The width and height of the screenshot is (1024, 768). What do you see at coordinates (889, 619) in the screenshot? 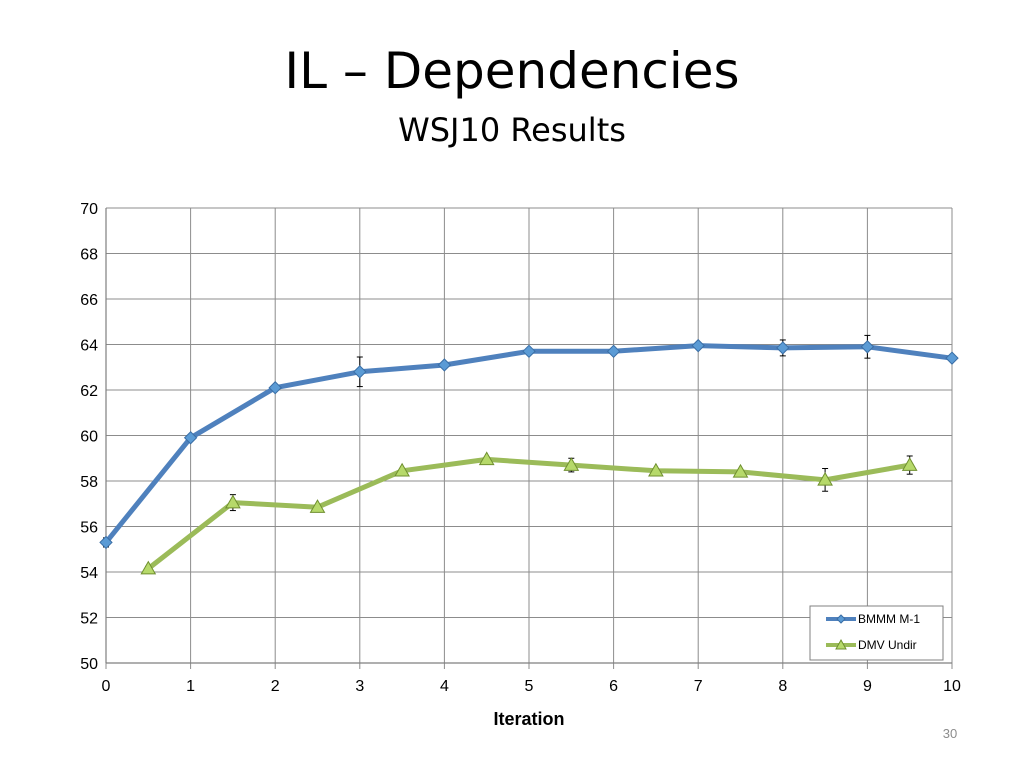
I see `bmmm-legend-label: BMMM M-1` at bounding box center [889, 619].